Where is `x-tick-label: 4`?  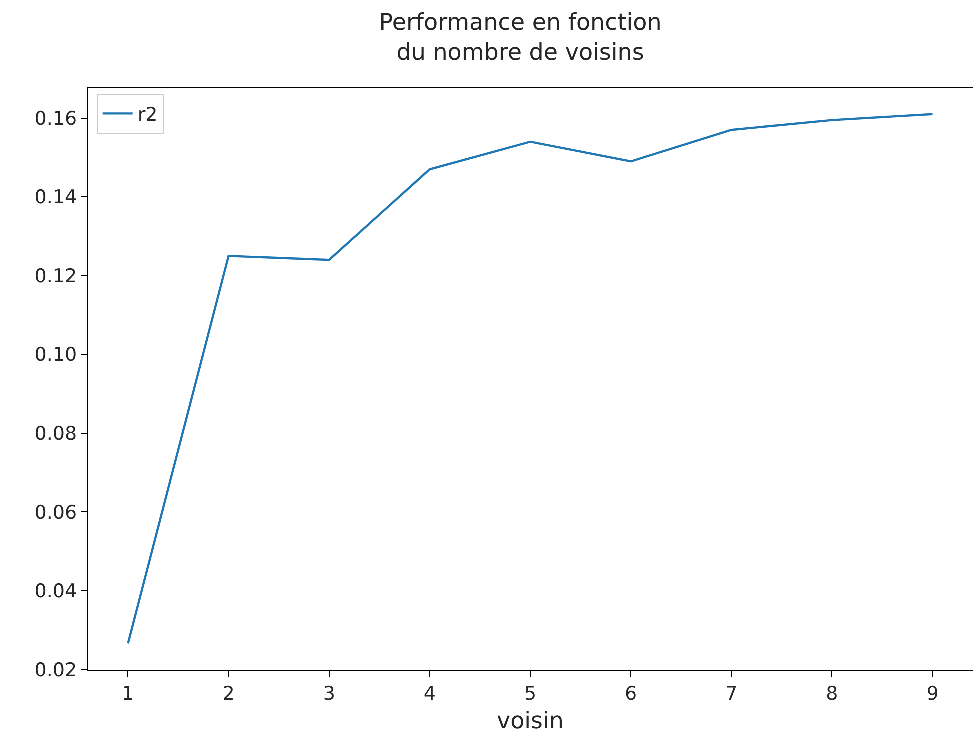 x-tick-label: 4 is located at coordinates (430, 693).